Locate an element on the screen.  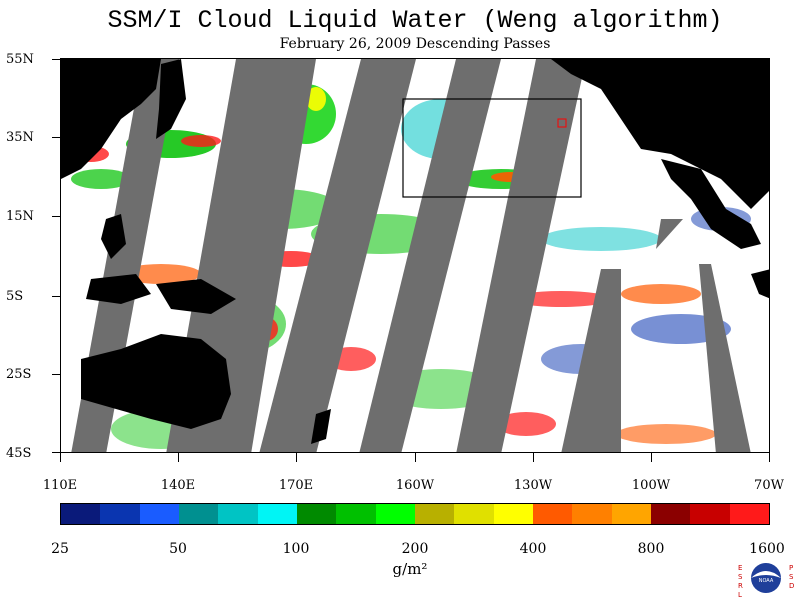
lat-label-35n: 35N is located at coordinates (20, 137).